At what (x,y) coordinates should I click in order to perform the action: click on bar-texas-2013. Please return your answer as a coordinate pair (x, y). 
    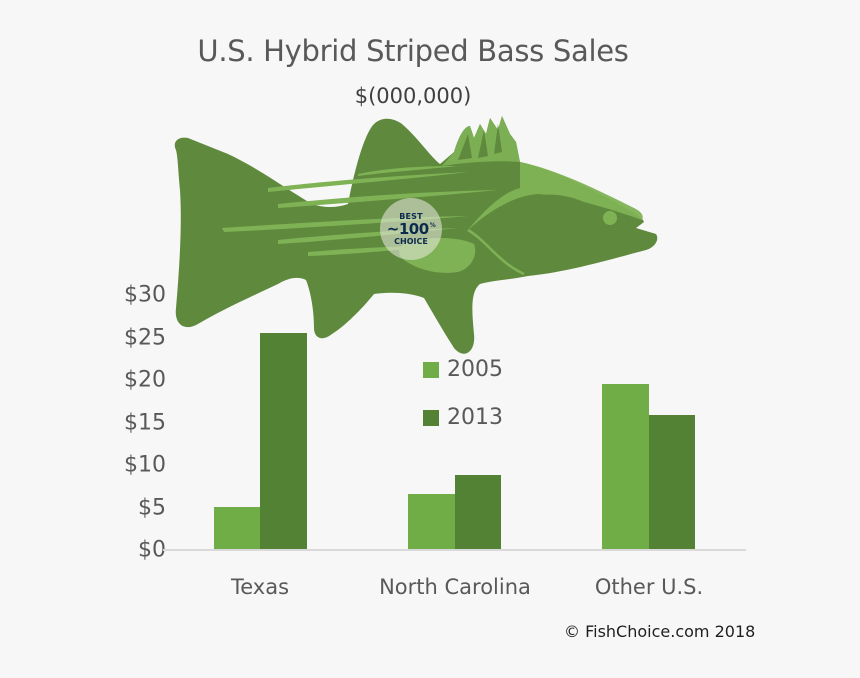
    Looking at the image, I should click on (283, 441).